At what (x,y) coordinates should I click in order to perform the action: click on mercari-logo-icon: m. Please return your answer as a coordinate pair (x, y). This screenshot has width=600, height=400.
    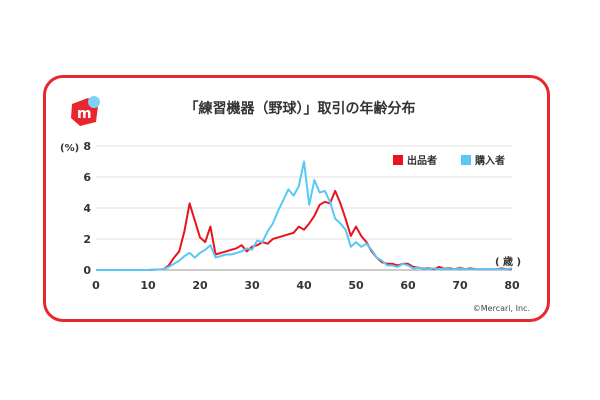
    Looking at the image, I should click on (85, 111).